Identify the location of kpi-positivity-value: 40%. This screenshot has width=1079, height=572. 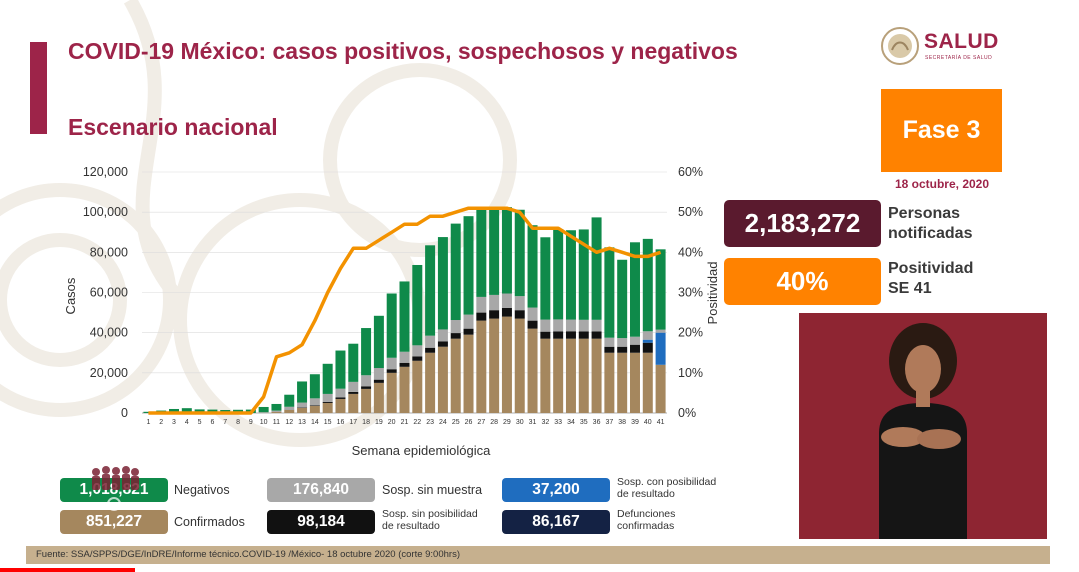
(802, 281).